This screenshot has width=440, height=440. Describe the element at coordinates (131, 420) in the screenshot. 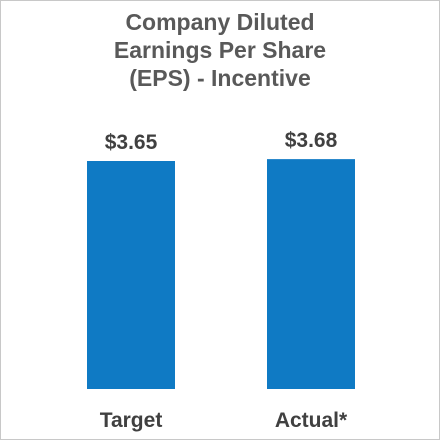

I see `category-label-0: Target` at that location.